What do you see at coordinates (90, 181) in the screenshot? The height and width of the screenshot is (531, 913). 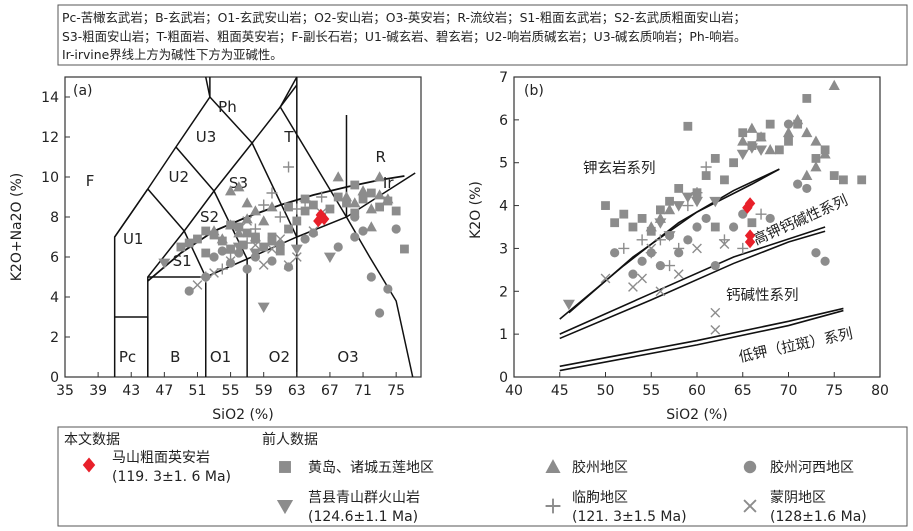 I see `field-label-f: F` at bounding box center [90, 181].